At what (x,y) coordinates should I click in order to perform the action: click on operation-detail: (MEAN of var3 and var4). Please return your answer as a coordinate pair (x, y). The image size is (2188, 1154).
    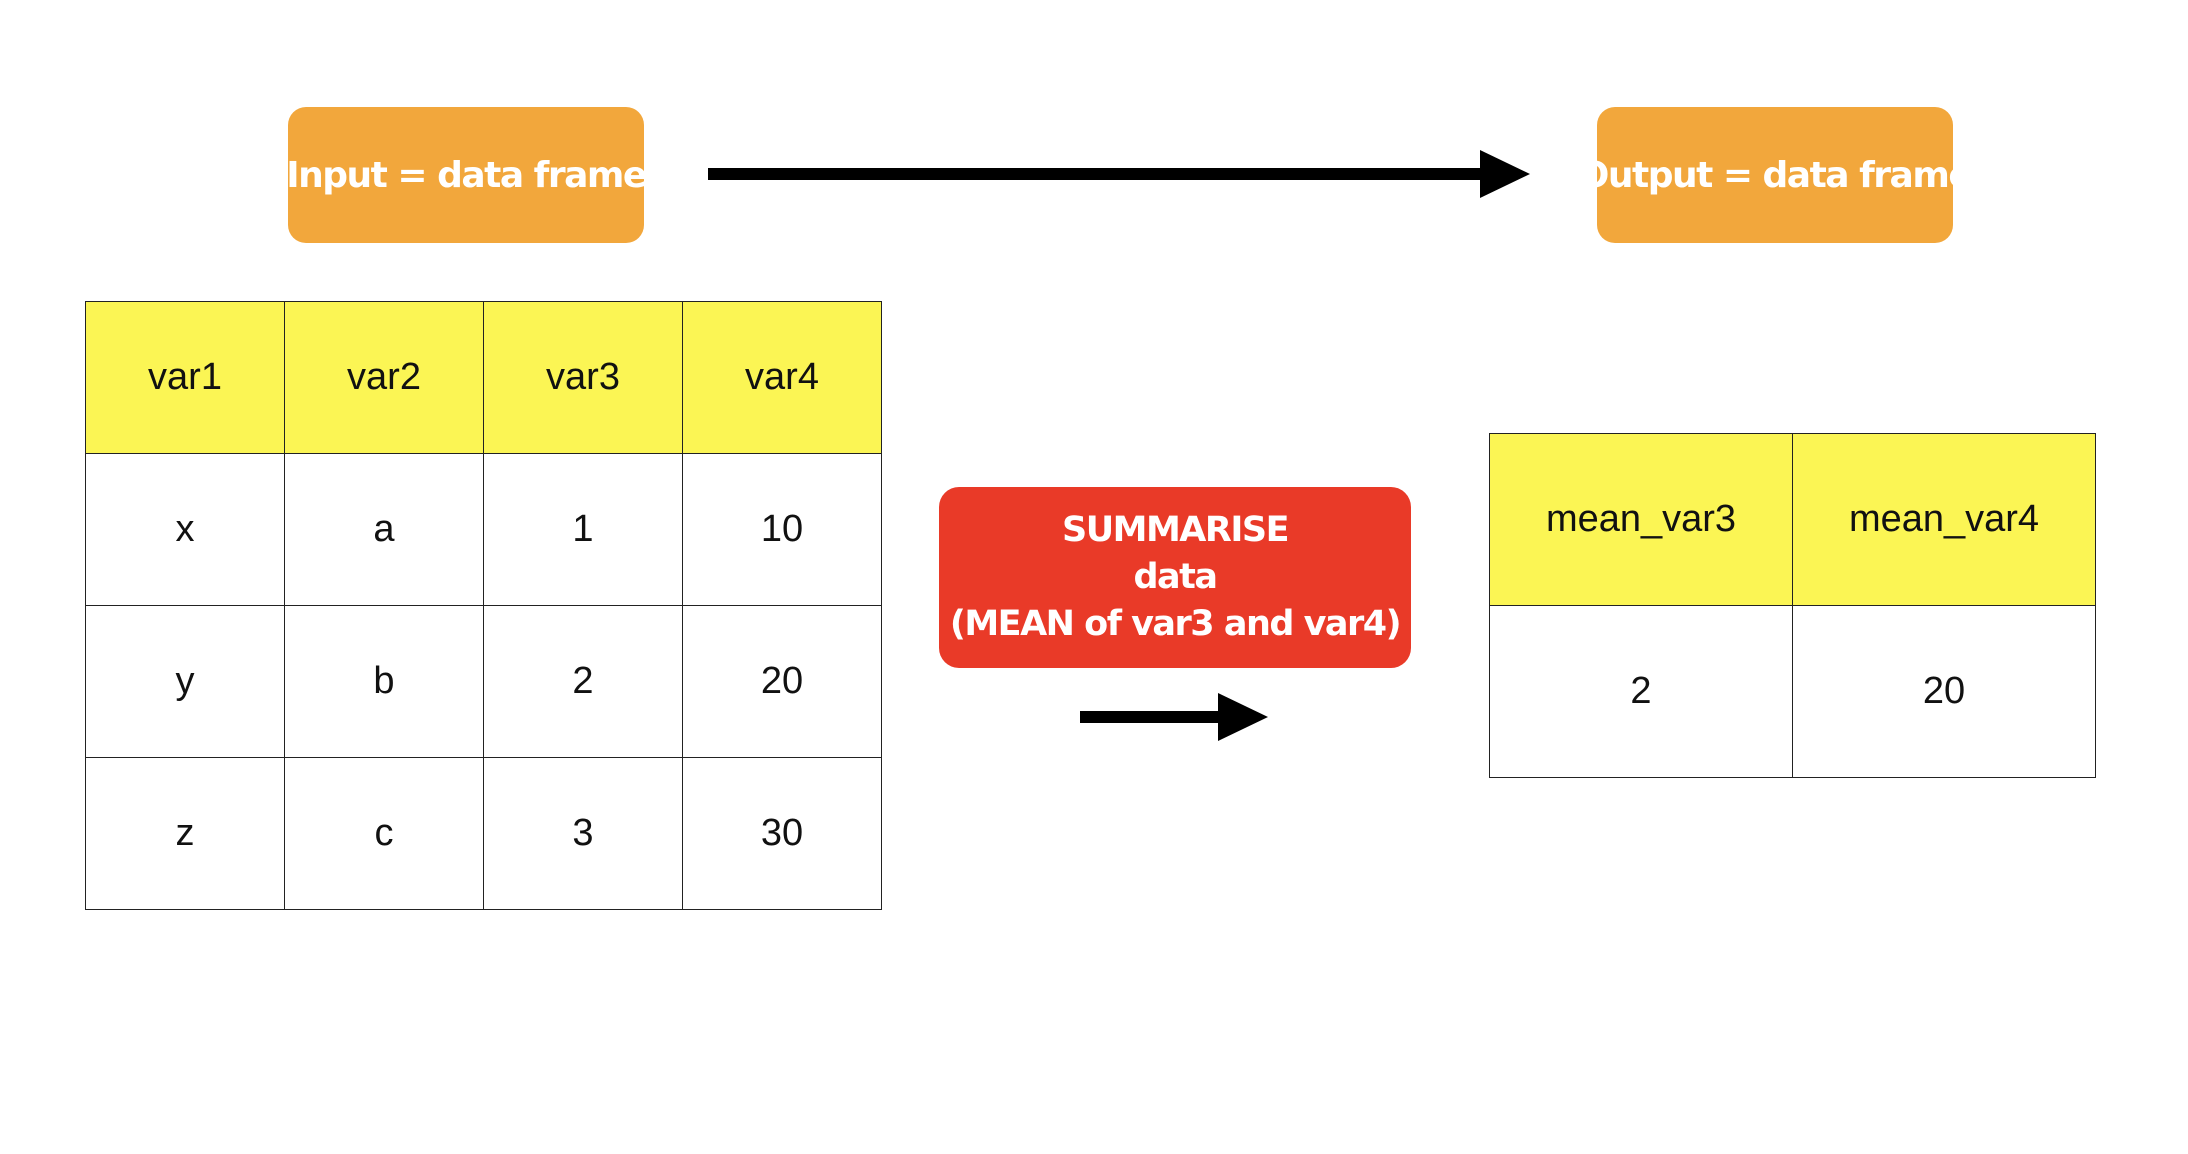
    Looking at the image, I should click on (1175, 624).